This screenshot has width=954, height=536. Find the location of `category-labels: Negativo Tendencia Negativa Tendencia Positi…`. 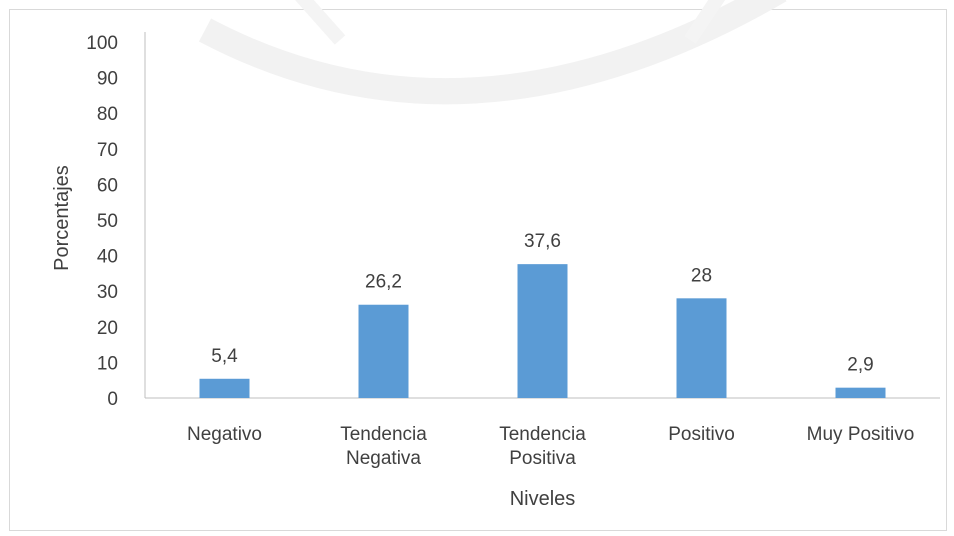

category-labels: Negativo Tendencia Negativa Tendencia Positi… is located at coordinates (550, 446).